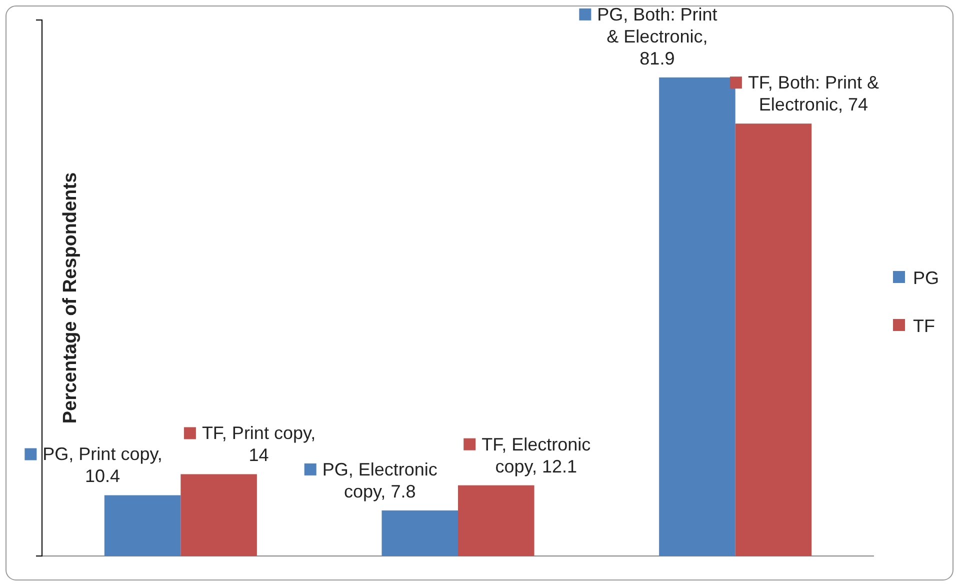 The image size is (959, 586). I want to click on data-label: PG, Both: Print & Electronic, 81.9, so click(657, 36).